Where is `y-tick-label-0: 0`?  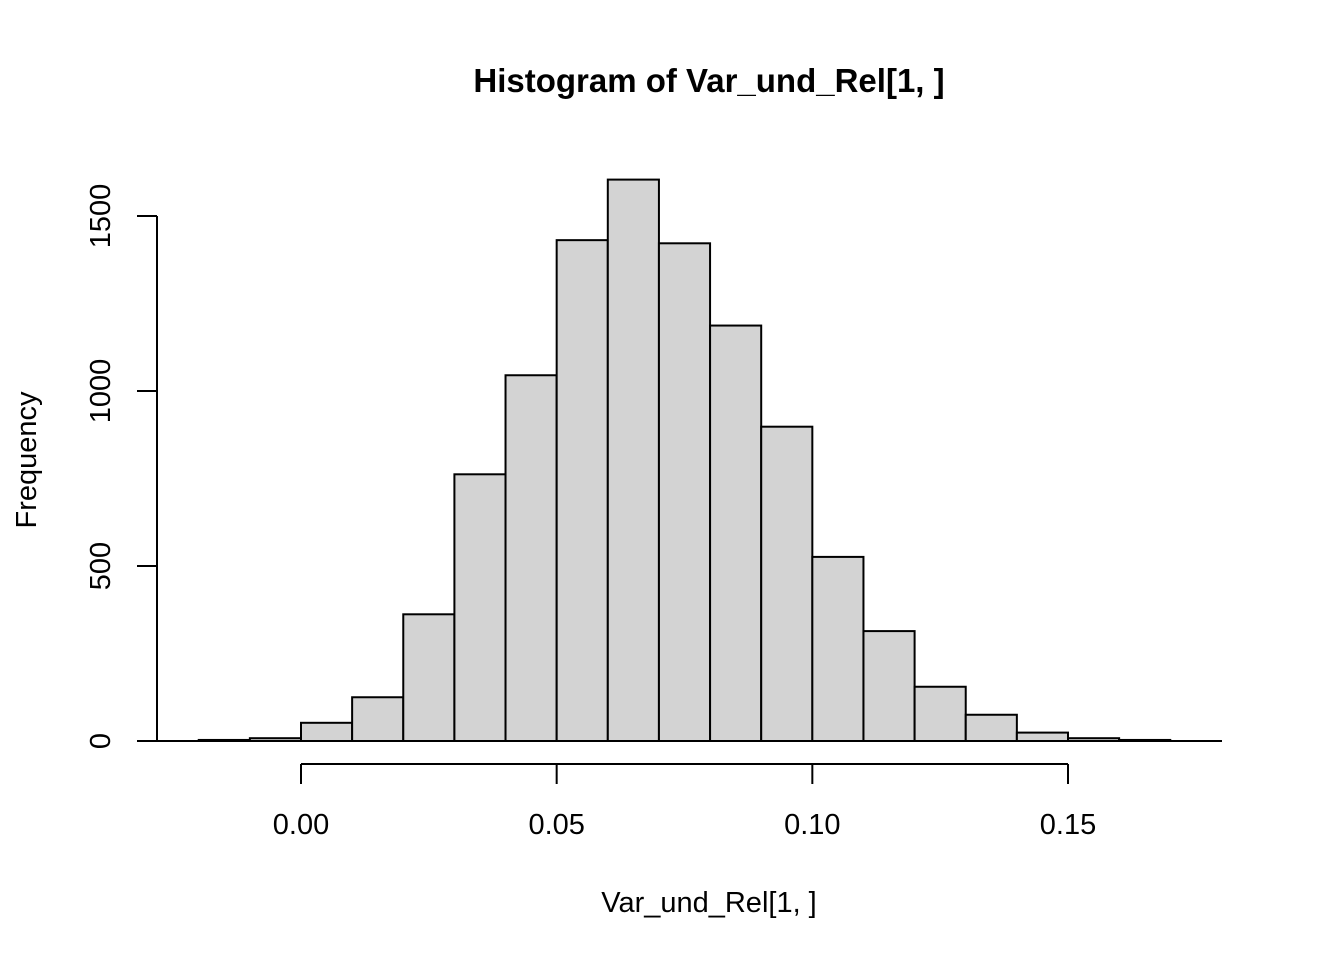 y-tick-label-0: 0 is located at coordinates (101, 741).